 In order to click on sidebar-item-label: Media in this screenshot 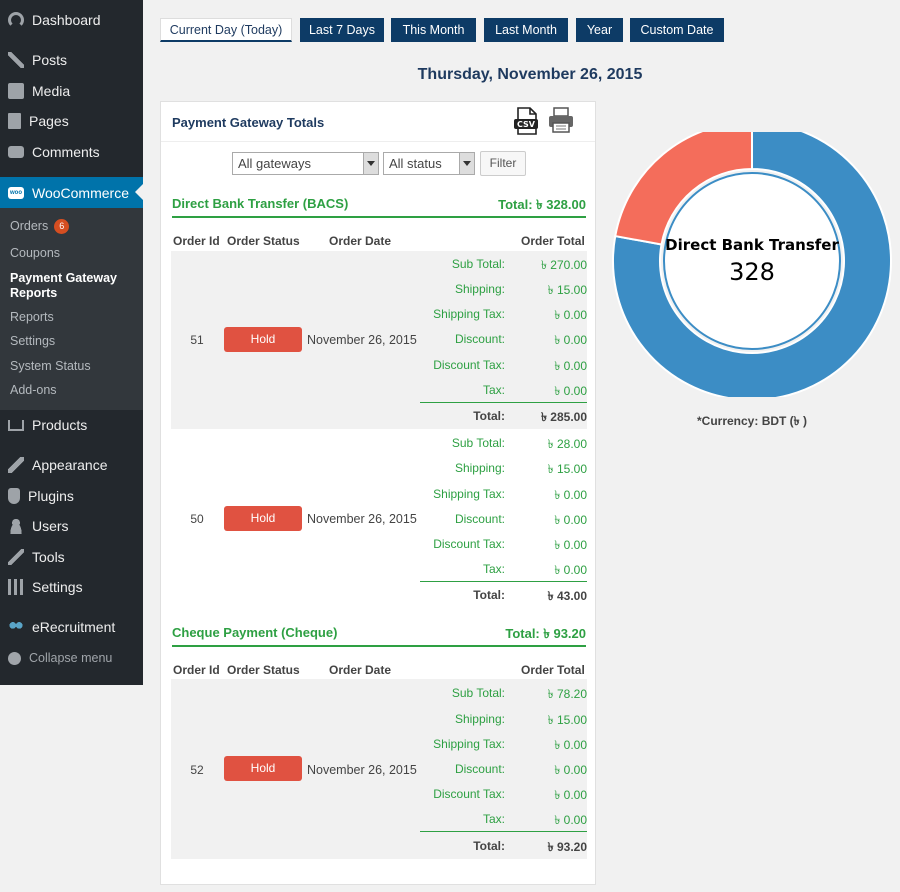, I will do `click(51, 91)`.